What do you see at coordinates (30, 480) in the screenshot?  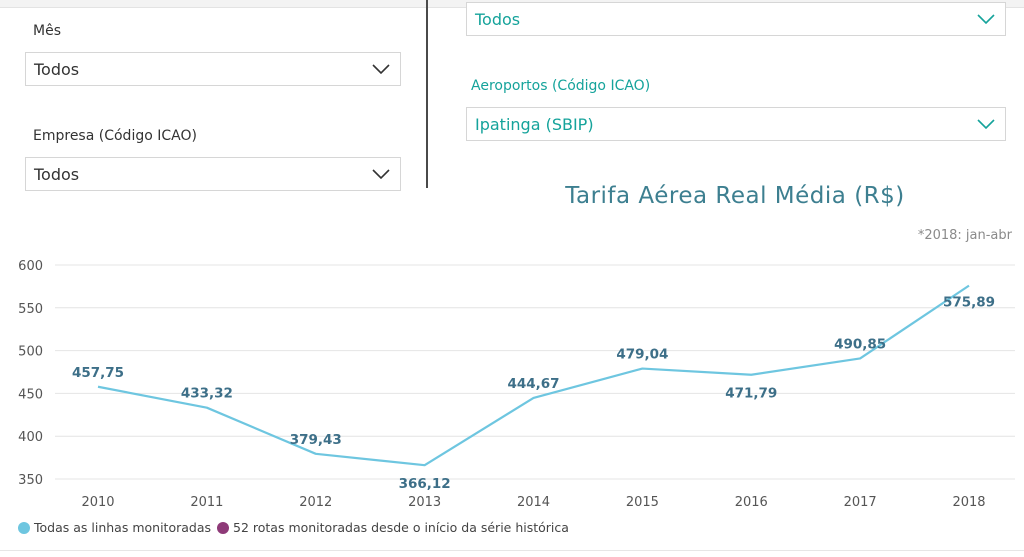 I see `y-tick-label: 350` at bounding box center [30, 480].